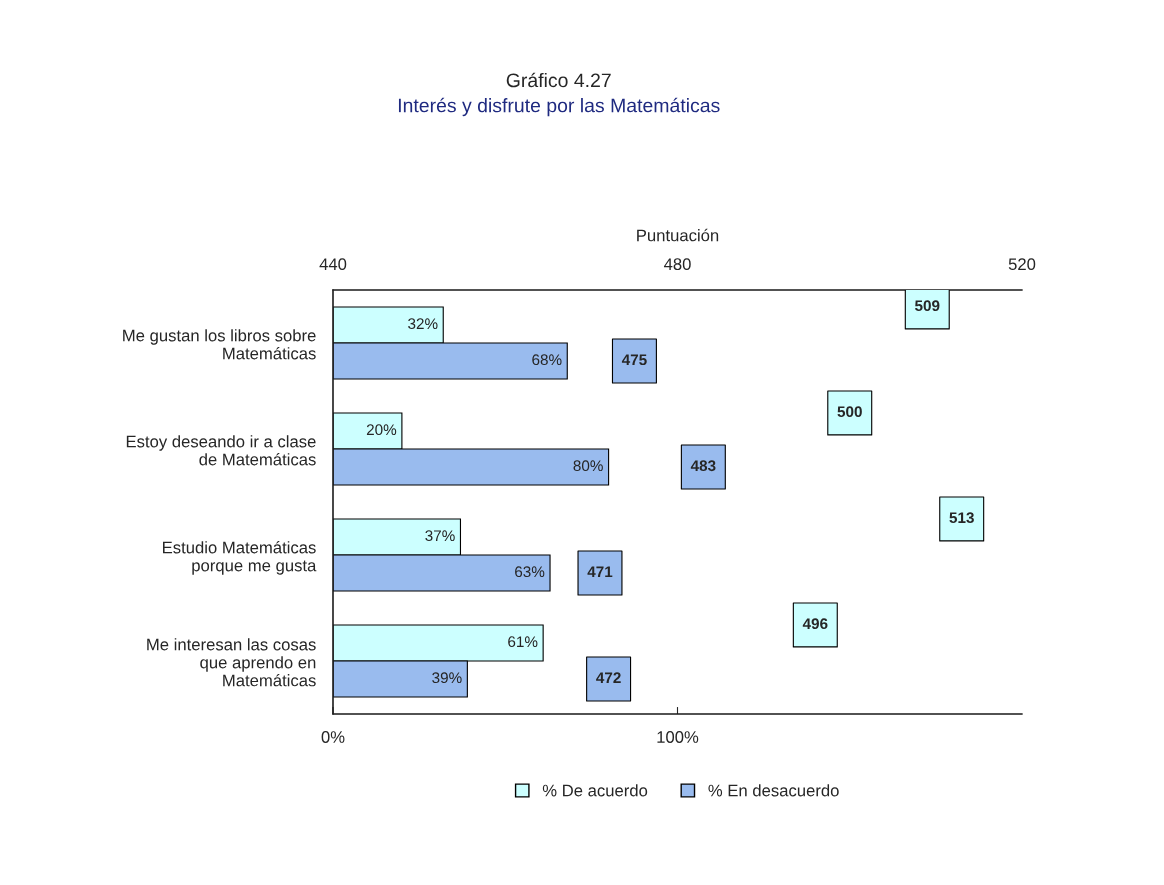  Describe the element at coordinates (634, 360) in the screenshot. I see `data-label: 475` at that location.